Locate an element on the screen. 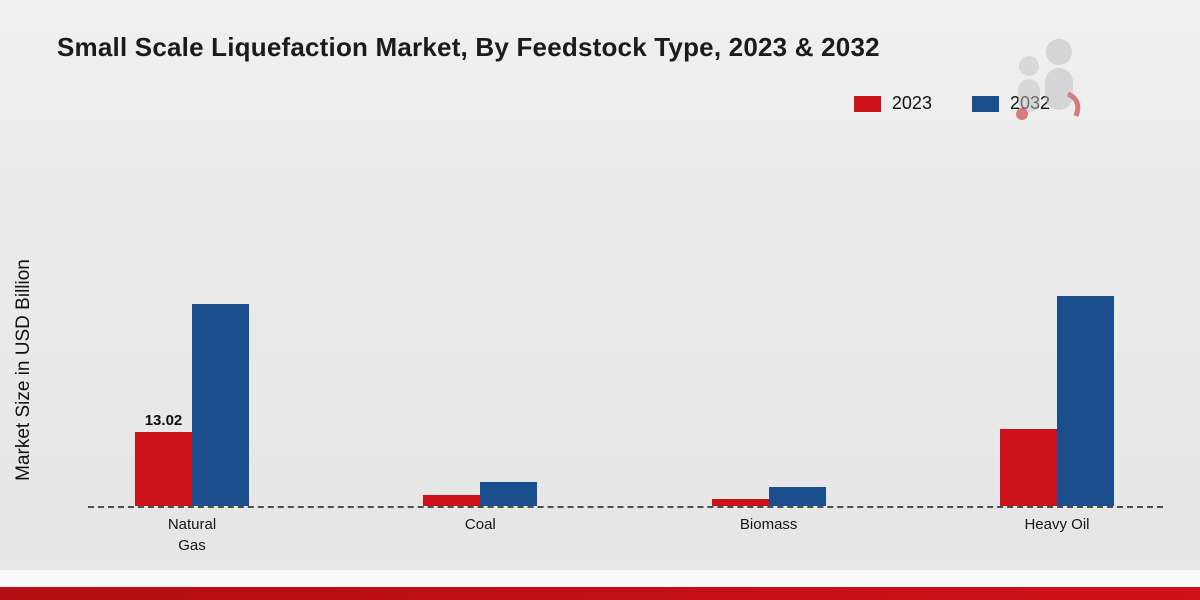 The height and width of the screenshot is (600, 1200). bar-2032-natural-gas is located at coordinates (220, 405).